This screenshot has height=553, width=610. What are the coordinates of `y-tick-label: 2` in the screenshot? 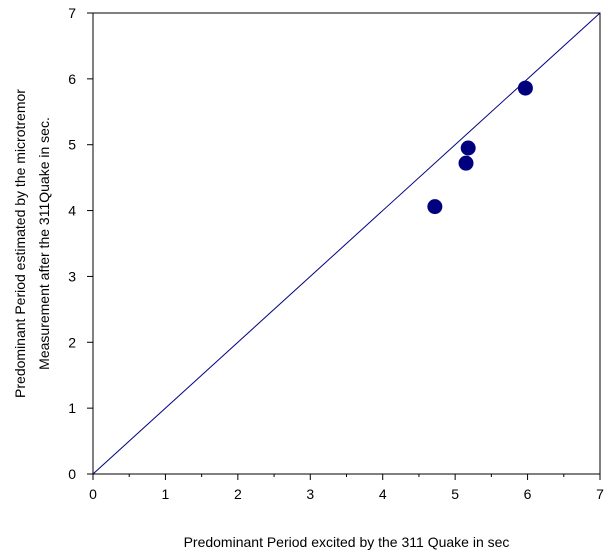 It's located at (72, 342).